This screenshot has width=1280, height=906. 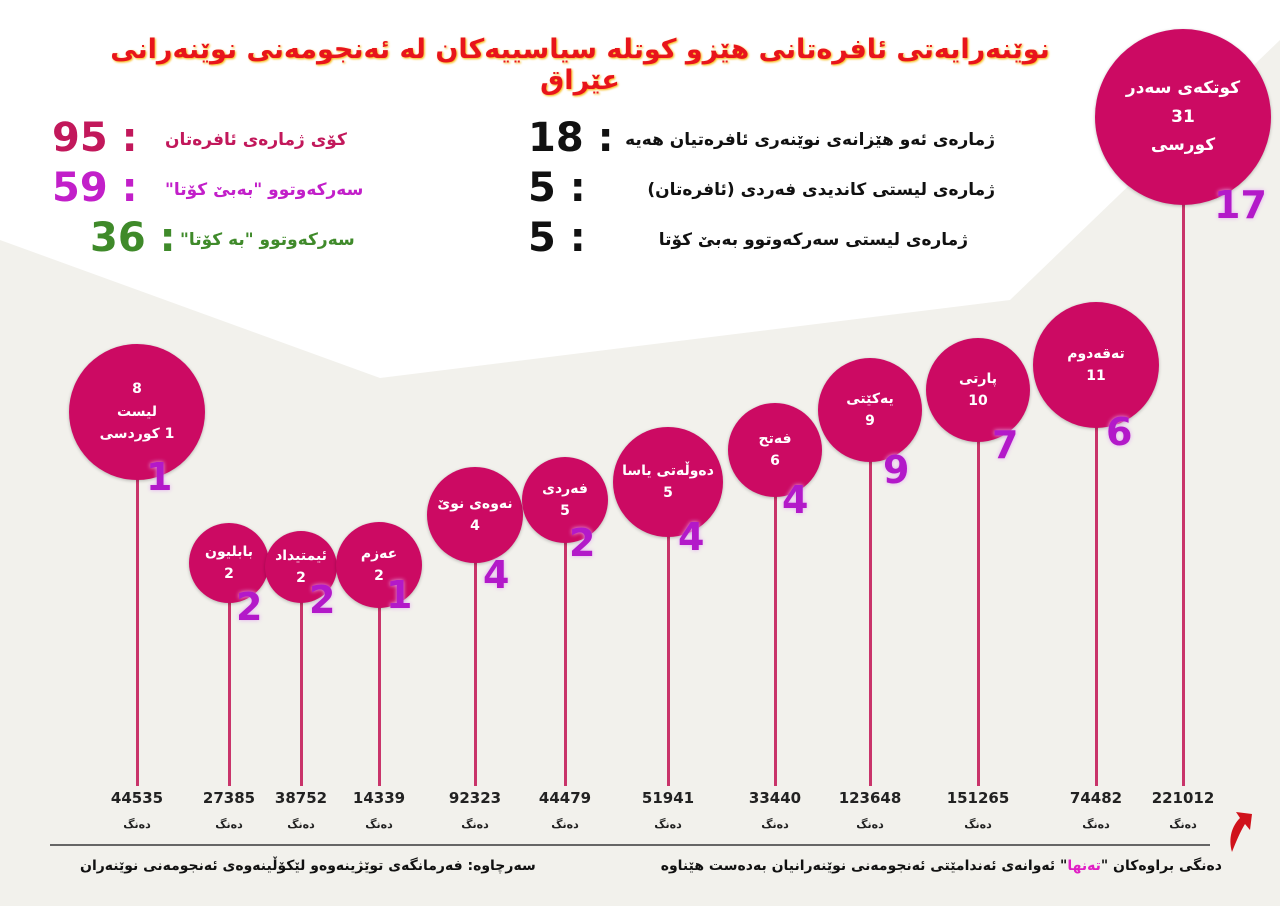 What do you see at coordinates (95, 188) in the screenshot?
I see `summary-left-value: 59 :` at bounding box center [95, 188].